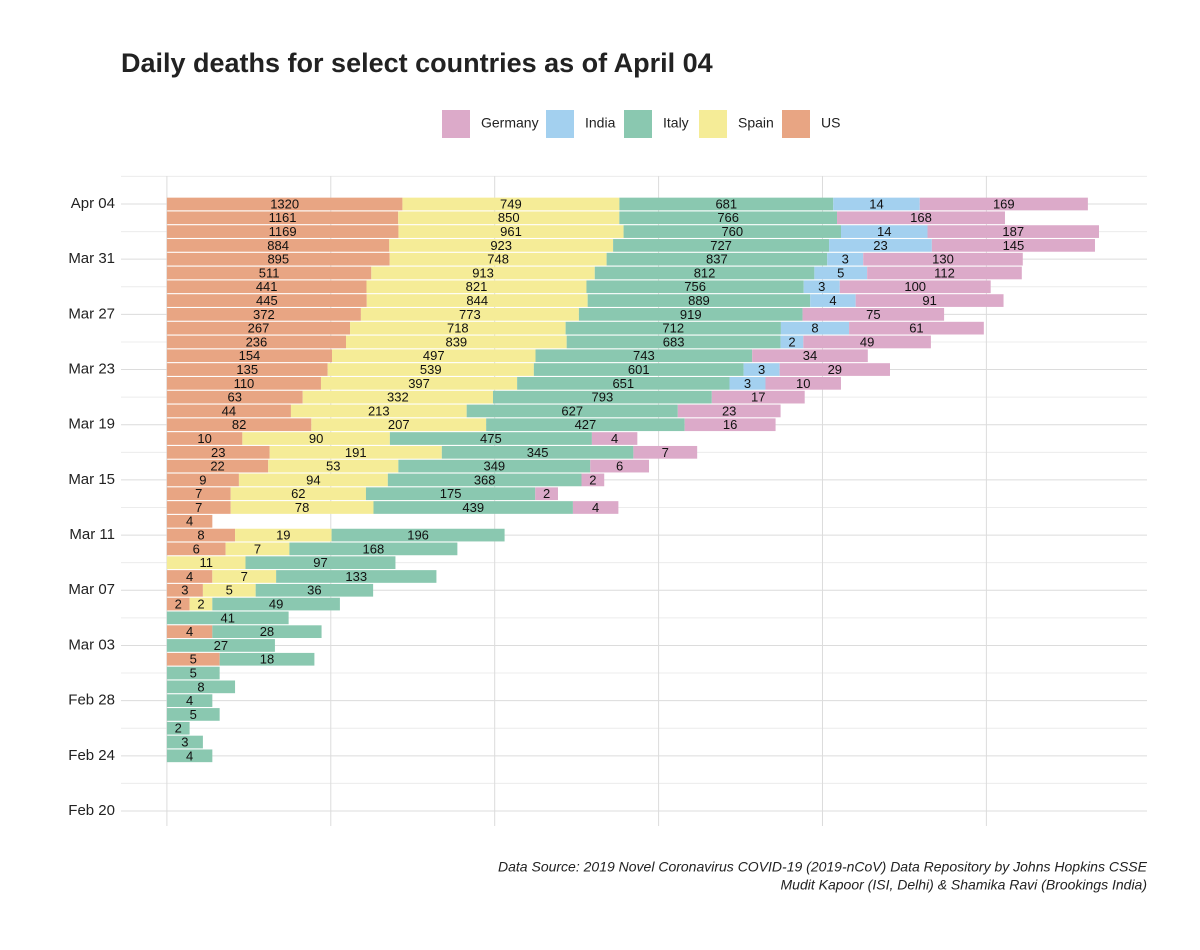  Describe the element at coordinates (586, 424) in the screenshot. I see `value-label: 427` at that location.